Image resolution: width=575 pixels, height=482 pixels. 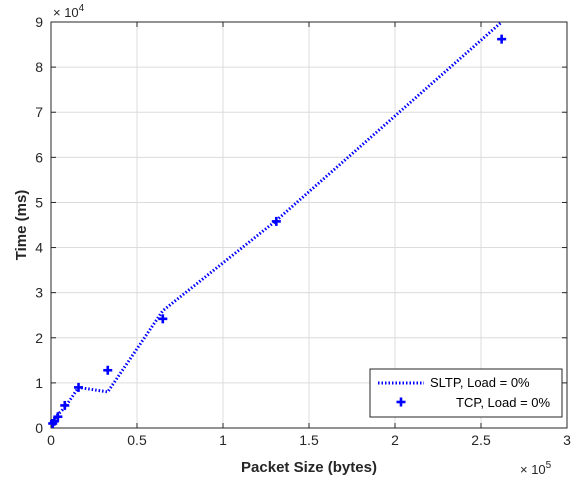 I want to click on legend-entry-tcp: TCP, Load = 0%, so click(x=503, y=402).